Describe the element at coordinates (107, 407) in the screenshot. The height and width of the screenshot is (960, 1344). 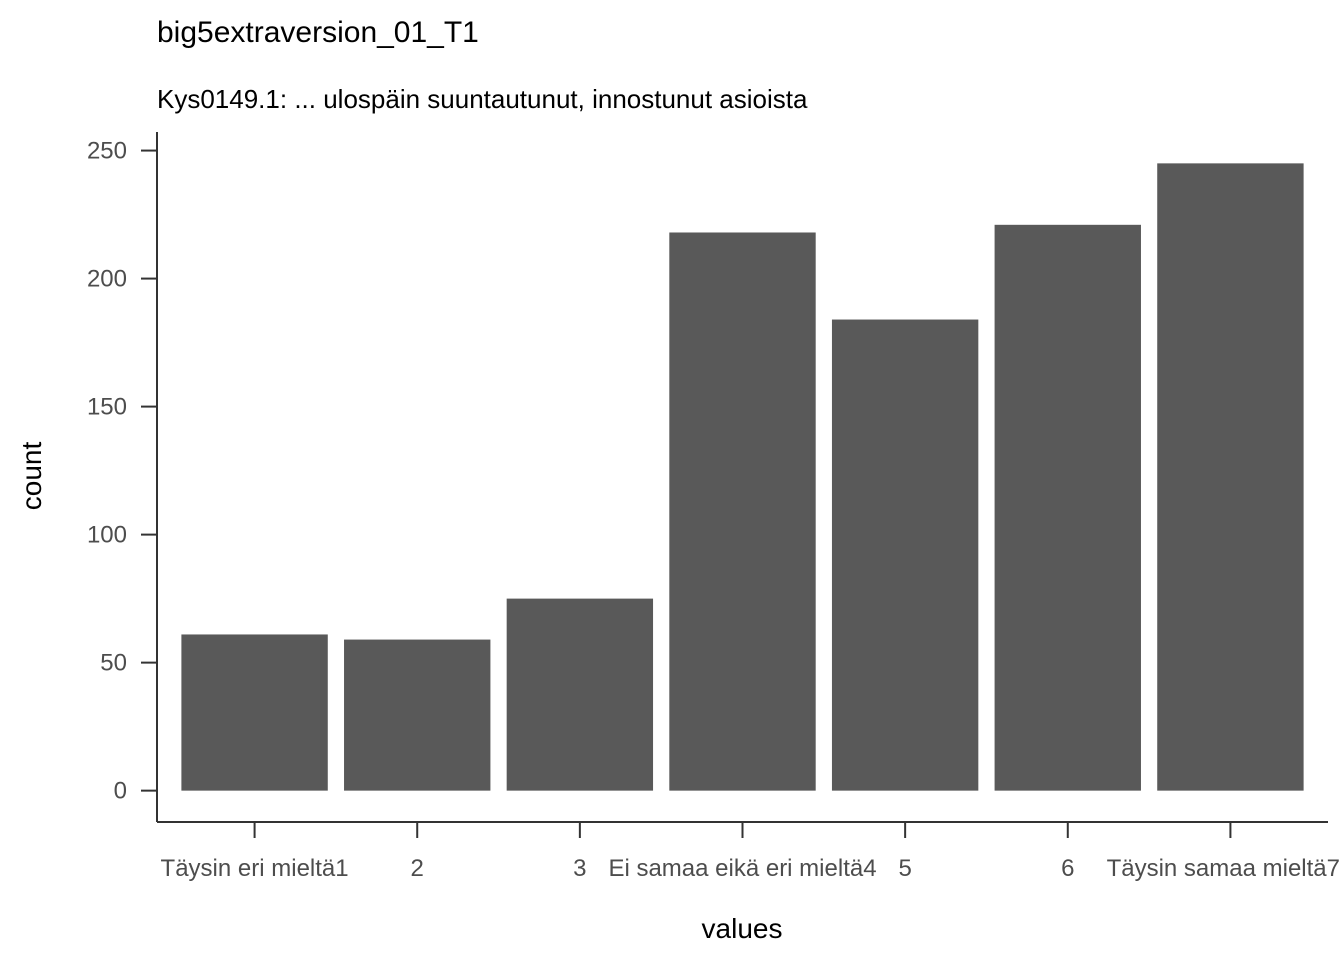
I see `y-tick-label: 150` at that location.